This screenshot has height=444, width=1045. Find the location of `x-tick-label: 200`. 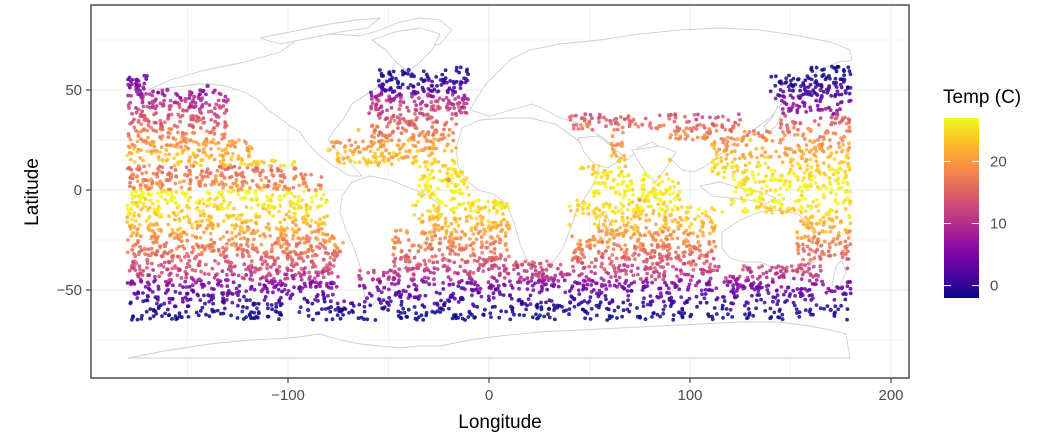

x-tick-label: 200 is located at coordinates (890, 395).